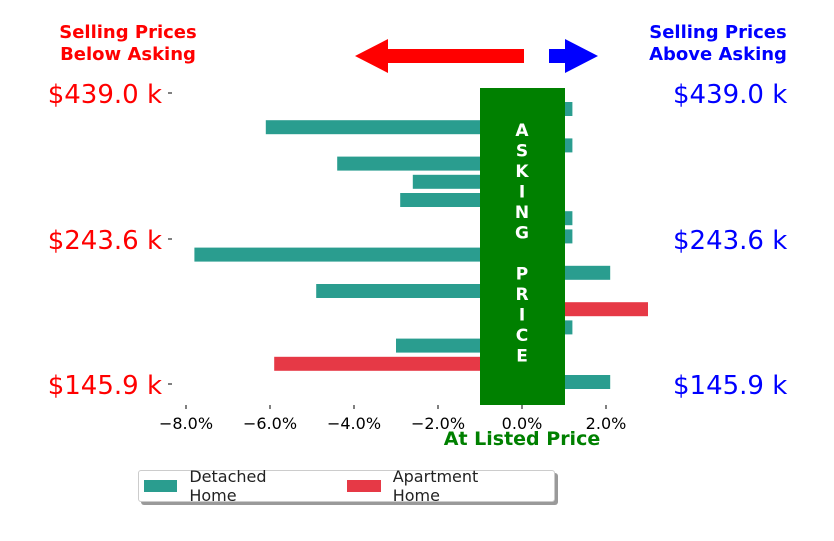 This screenshot has height=541, width=834. Describe the element at coordinates (354, 423) in the screenshot. I see `x-tick-label: −4.0%` at that location.